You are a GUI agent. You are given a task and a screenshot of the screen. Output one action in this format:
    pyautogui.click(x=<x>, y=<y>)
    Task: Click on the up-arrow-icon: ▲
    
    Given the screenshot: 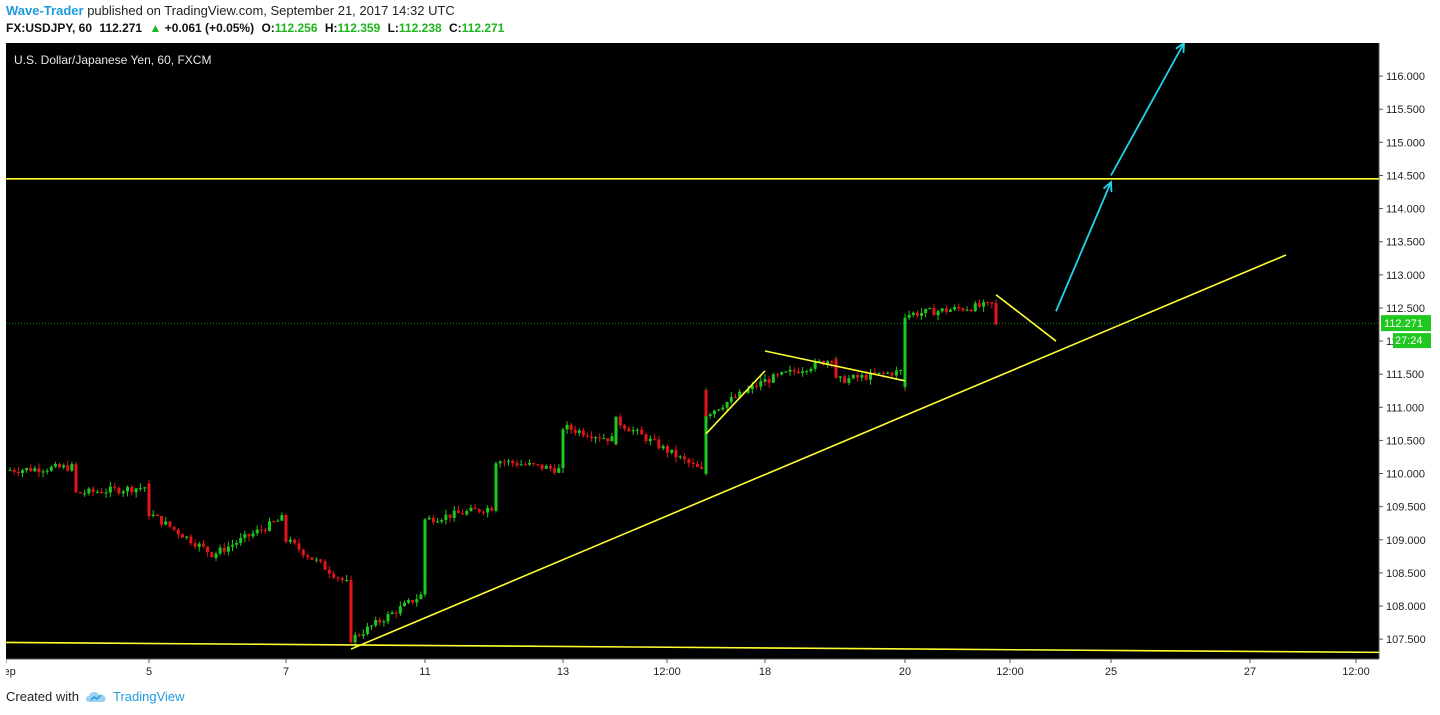 What is the action you would take?
    pyautogui.click(x=155, y=28)
    